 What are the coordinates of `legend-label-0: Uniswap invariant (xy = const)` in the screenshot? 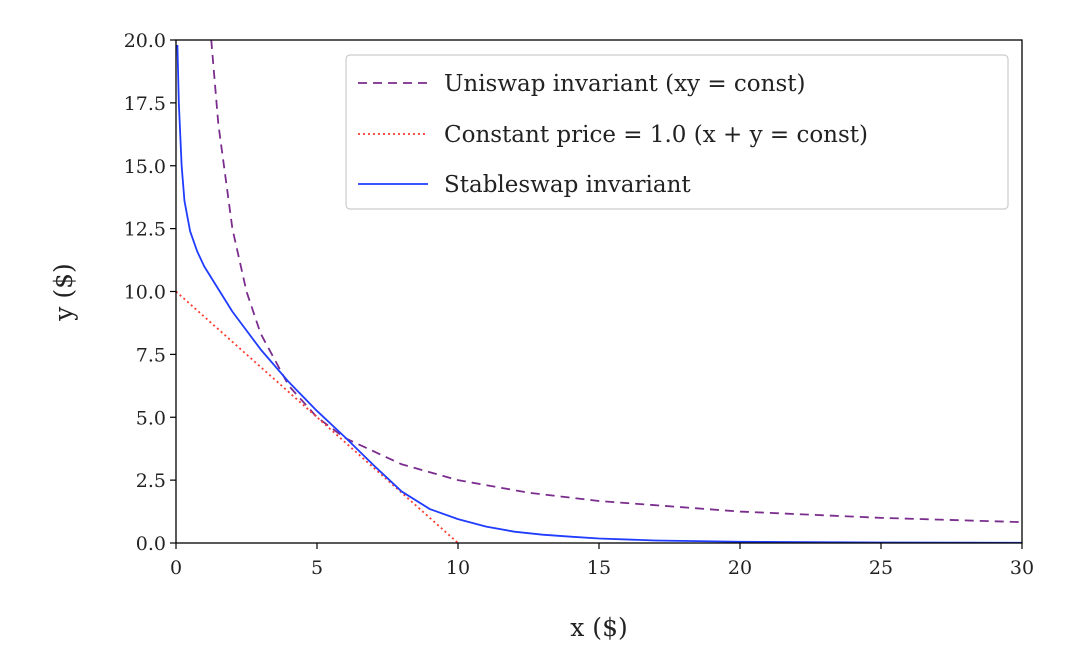 It's located at (625, 84).